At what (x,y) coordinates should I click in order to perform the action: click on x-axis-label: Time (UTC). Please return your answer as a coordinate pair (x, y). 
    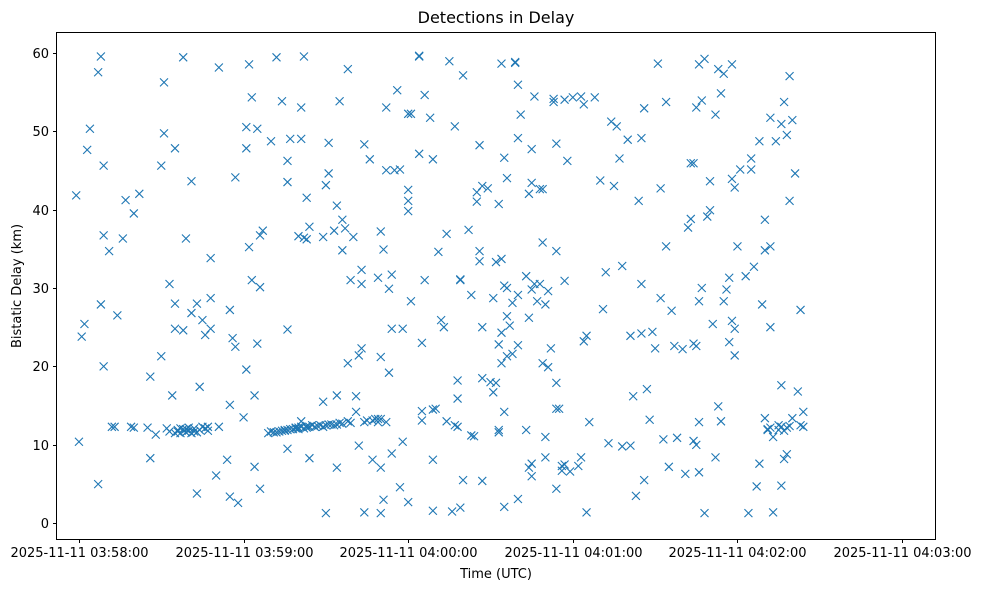
    Looking at the image, I should click on (495, 574).